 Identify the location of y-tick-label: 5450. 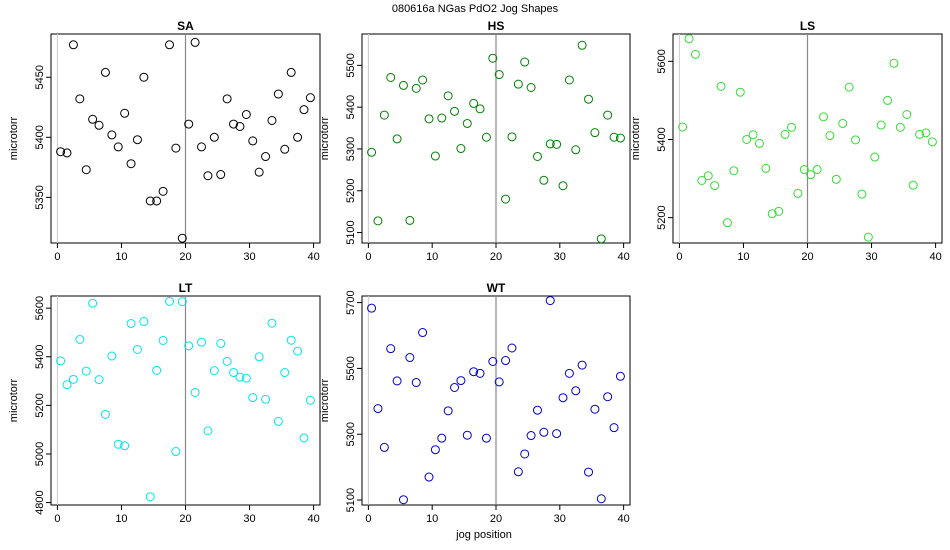
(40, 77).